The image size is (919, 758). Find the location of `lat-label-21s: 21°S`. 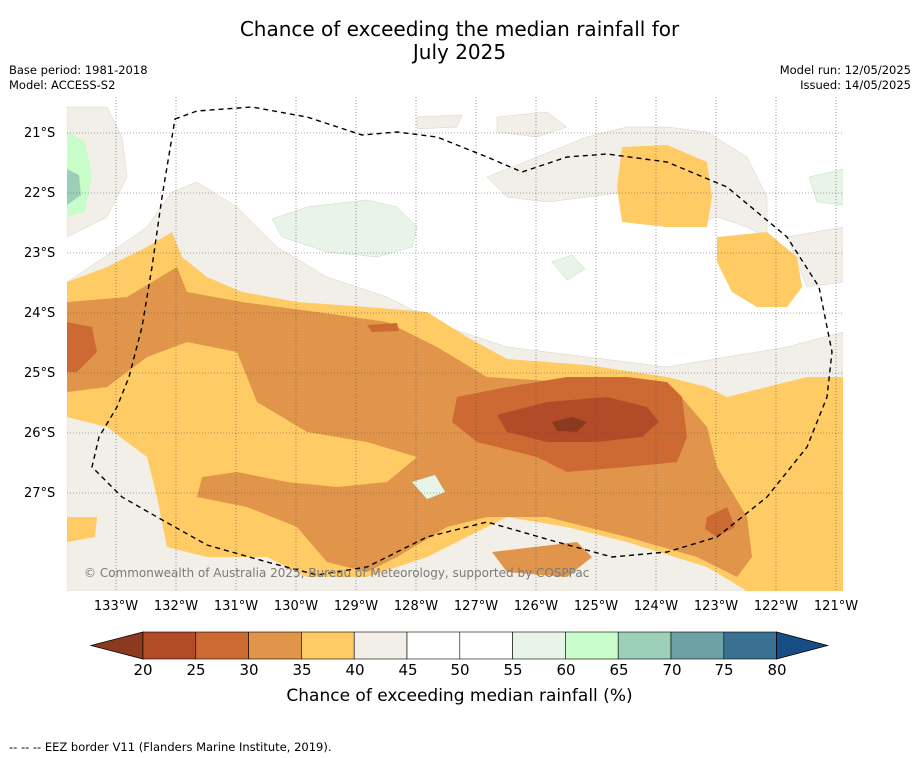

lat-label-21s: 21°S is located at coordinates (40, 133).